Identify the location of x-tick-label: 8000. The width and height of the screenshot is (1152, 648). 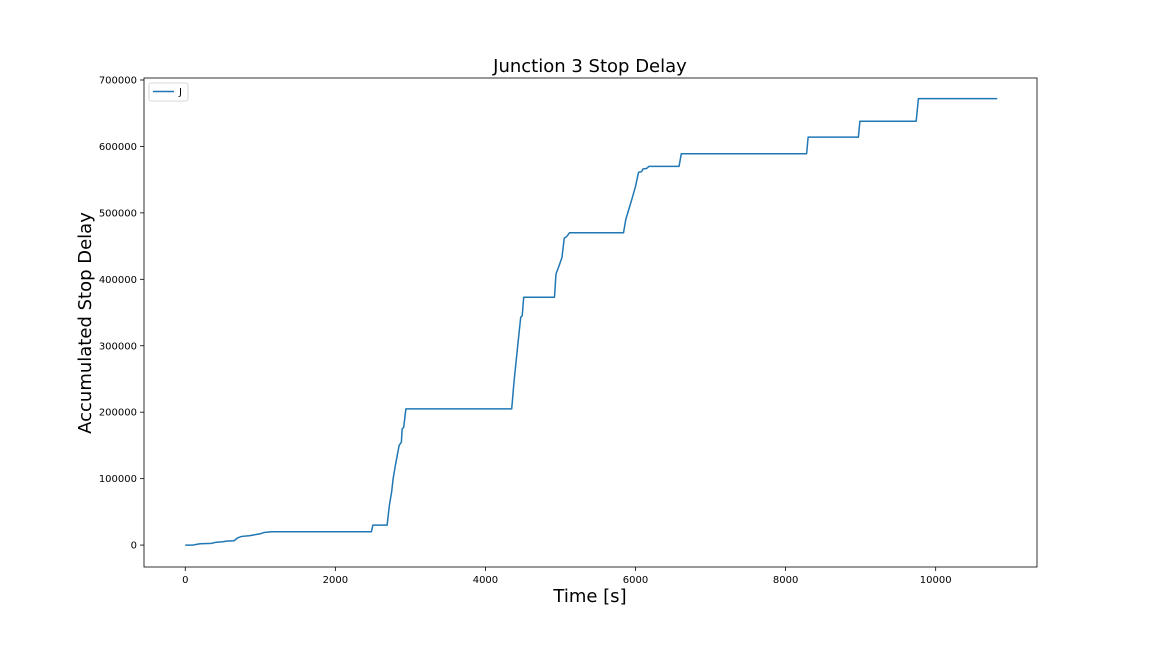
(785, 580).